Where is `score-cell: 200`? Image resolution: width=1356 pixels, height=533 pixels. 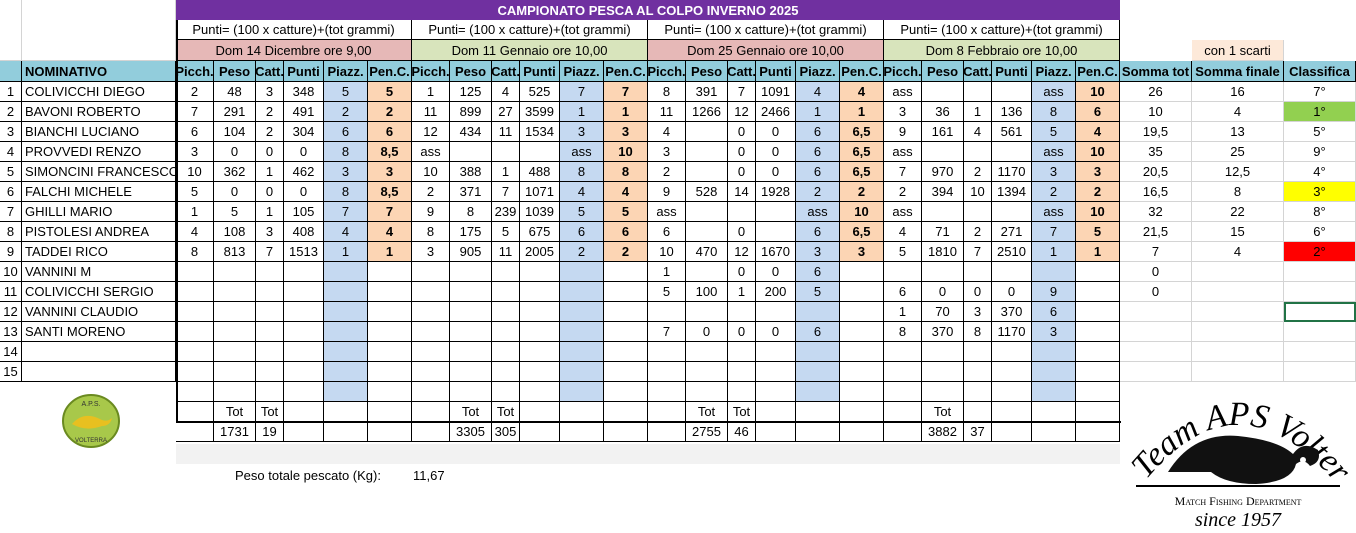 score-cell: 200 is located at coordinates (776, 292).